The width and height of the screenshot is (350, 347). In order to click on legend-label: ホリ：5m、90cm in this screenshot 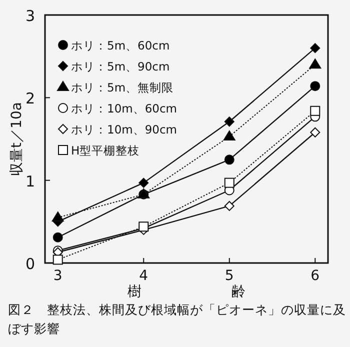, I will do `click(120, 67)`.